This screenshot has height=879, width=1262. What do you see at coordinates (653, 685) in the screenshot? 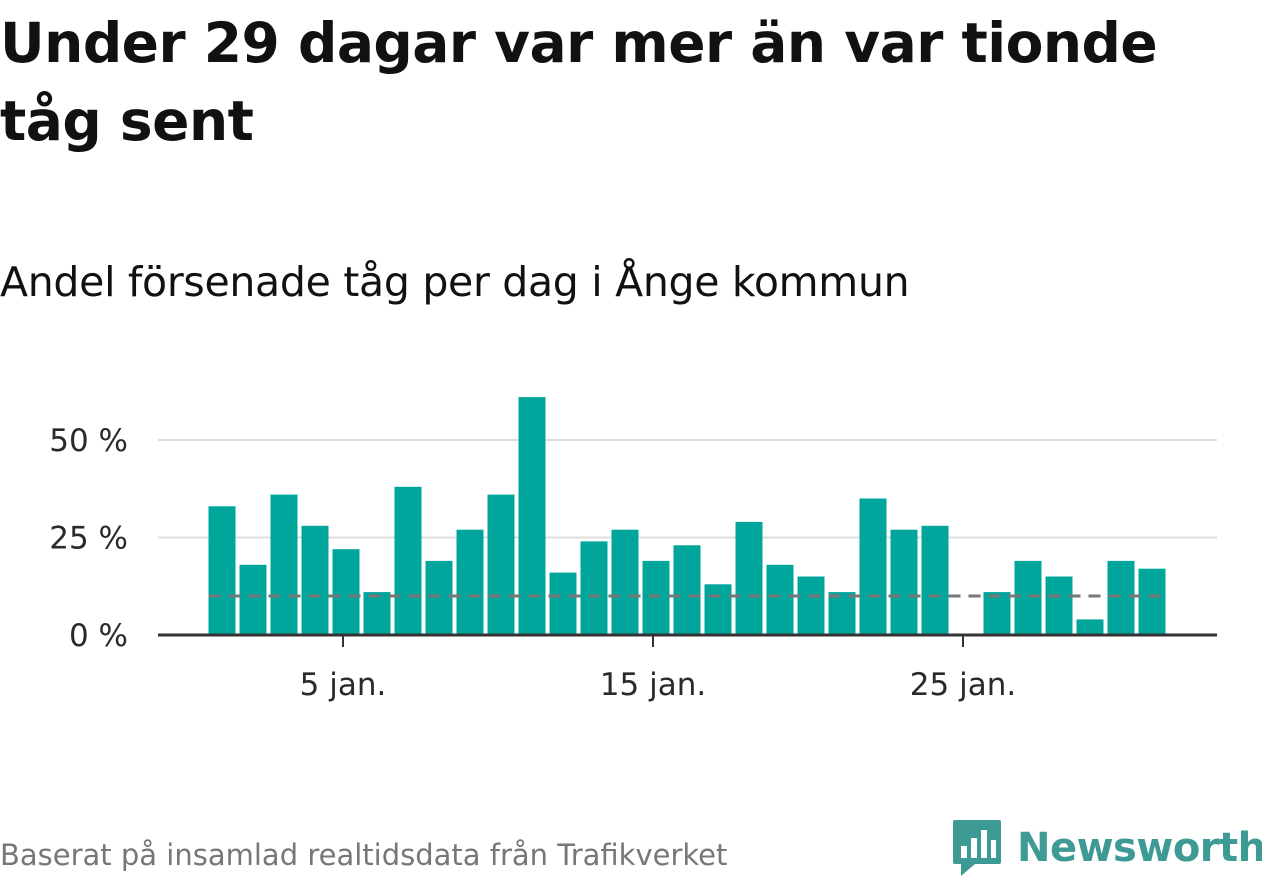
I see `x-tick-label: 15 jan.` at bounding box center [653, 685].